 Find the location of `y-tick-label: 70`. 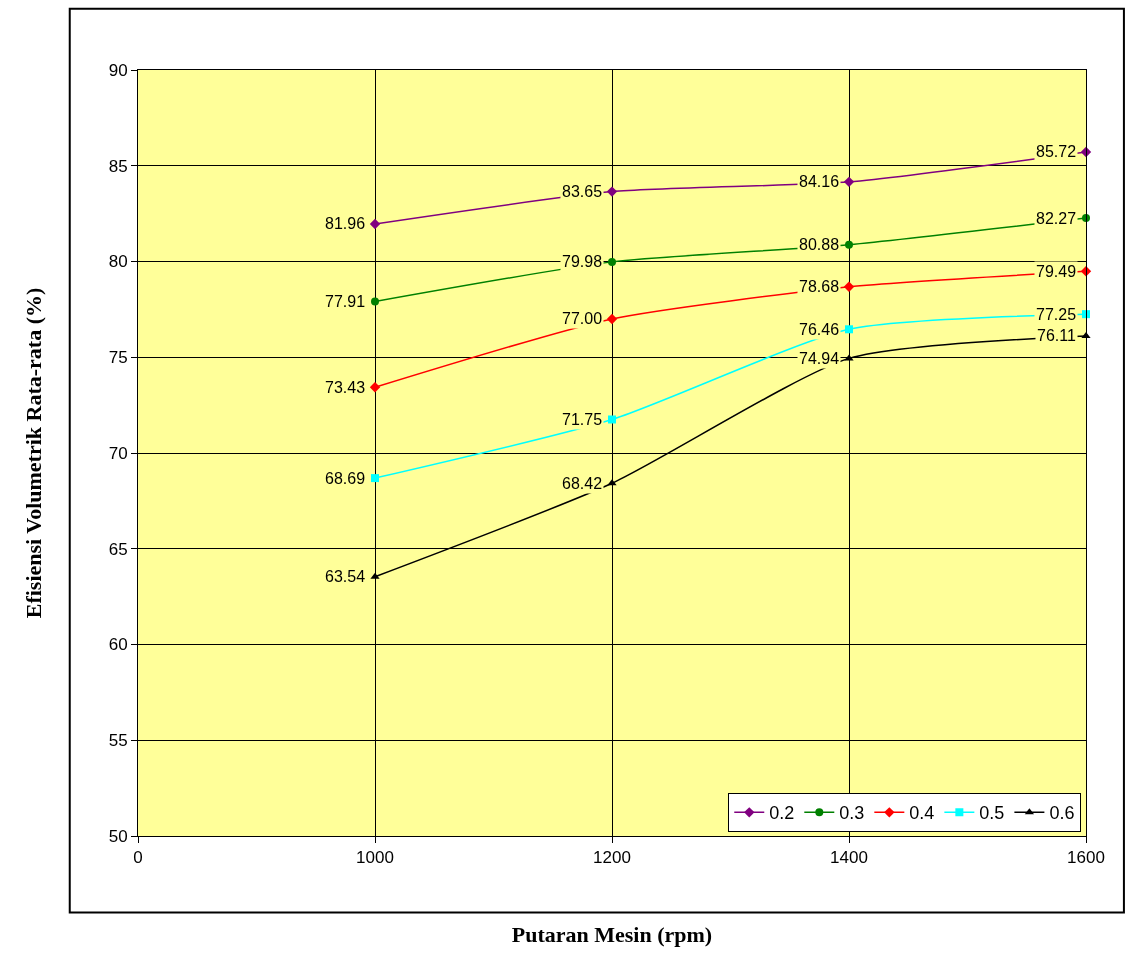

y-tick-label: 70 is located at coordinates (118, 453).